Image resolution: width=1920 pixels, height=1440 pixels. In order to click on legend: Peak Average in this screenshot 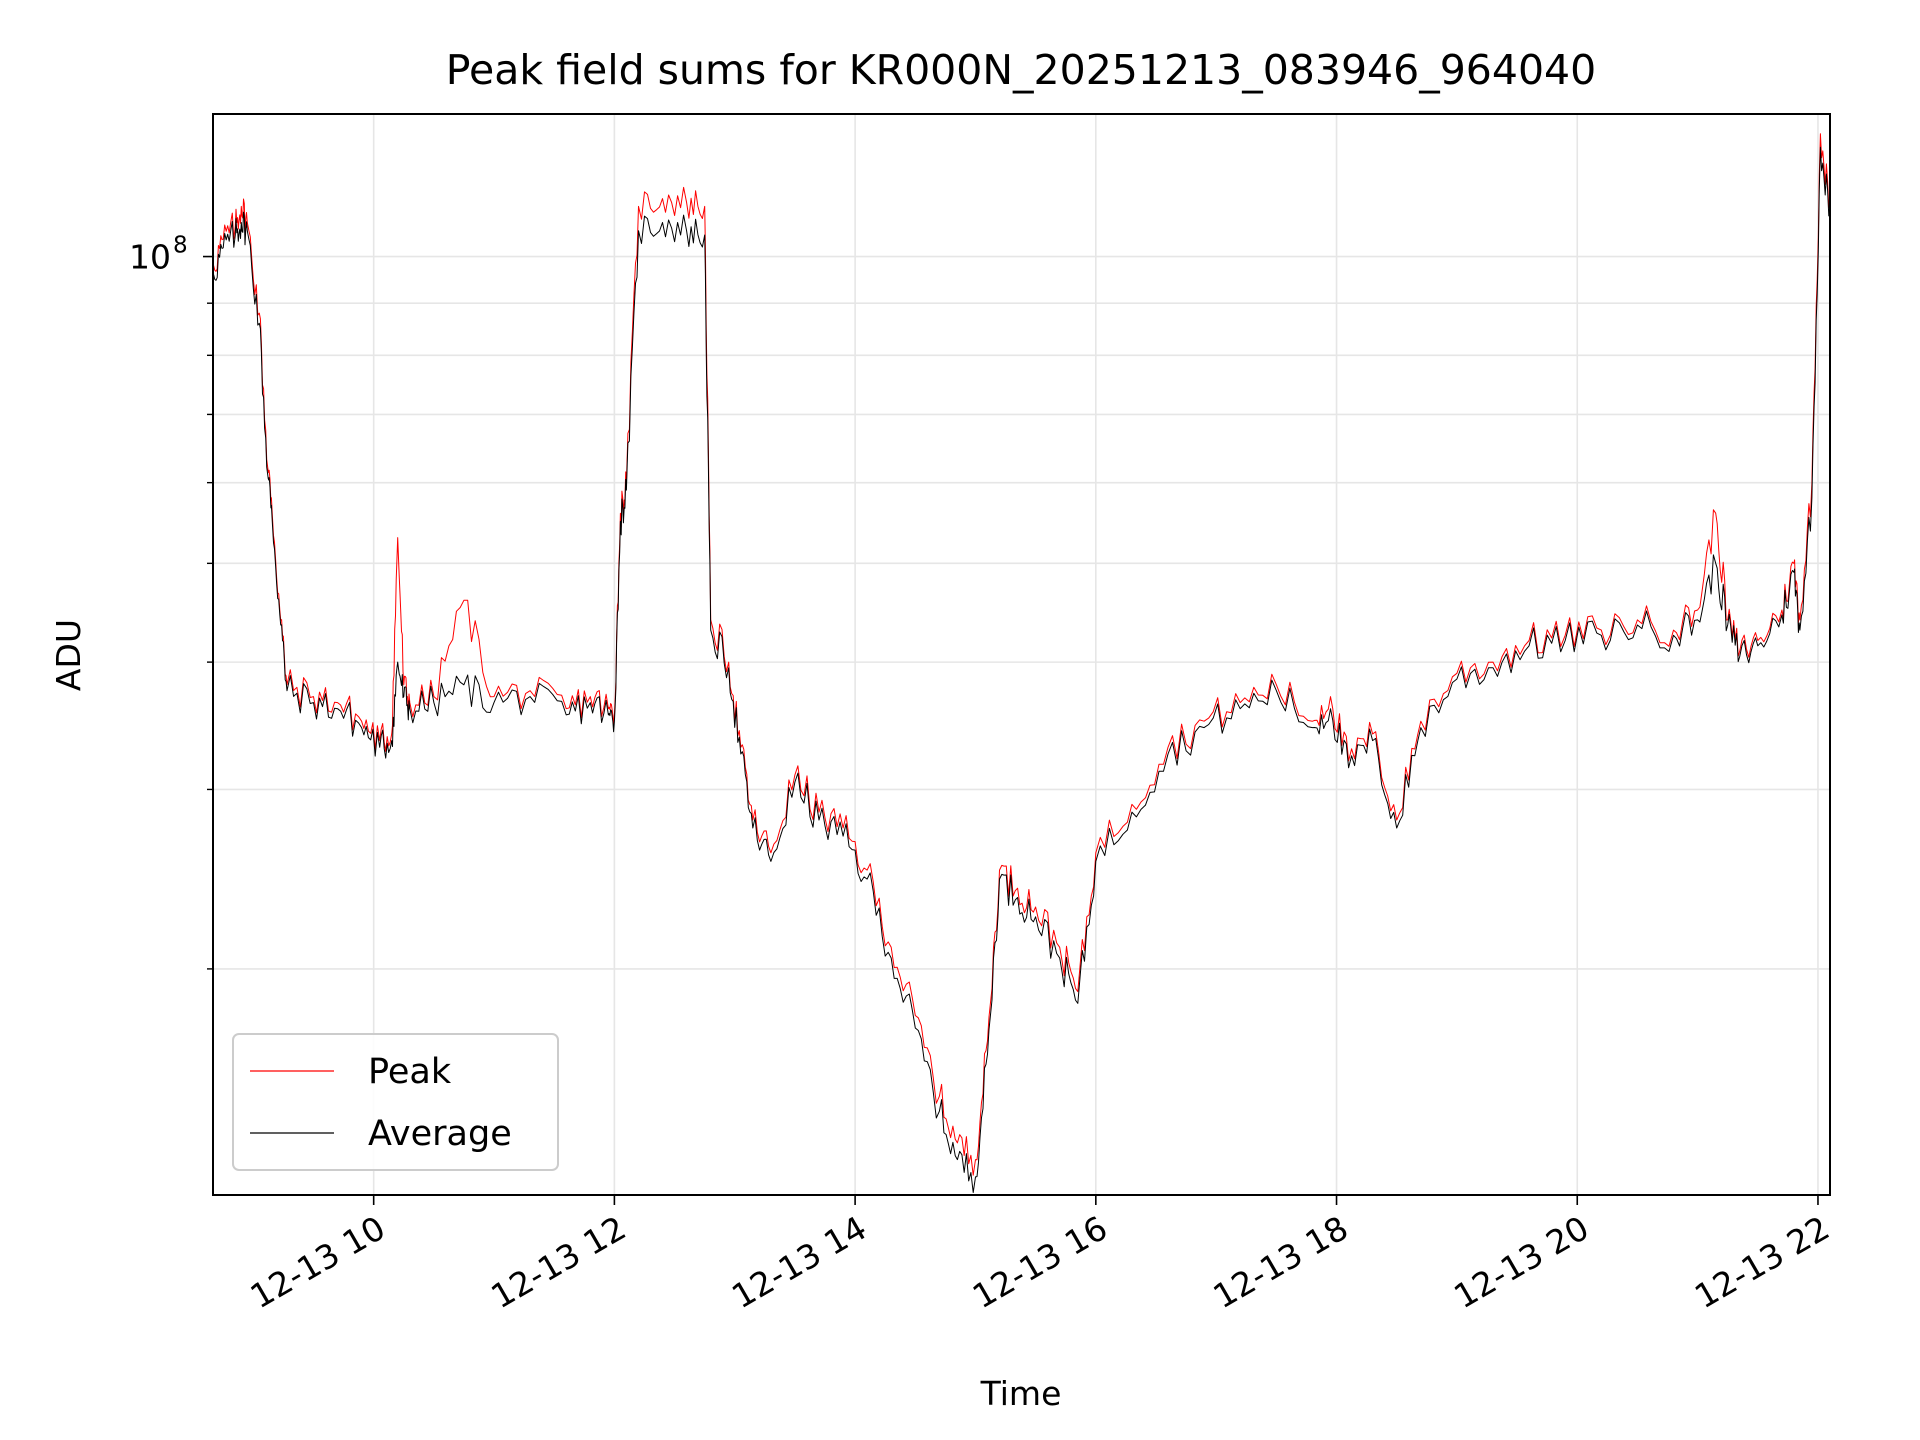, I will do `click(395, 1102)`.